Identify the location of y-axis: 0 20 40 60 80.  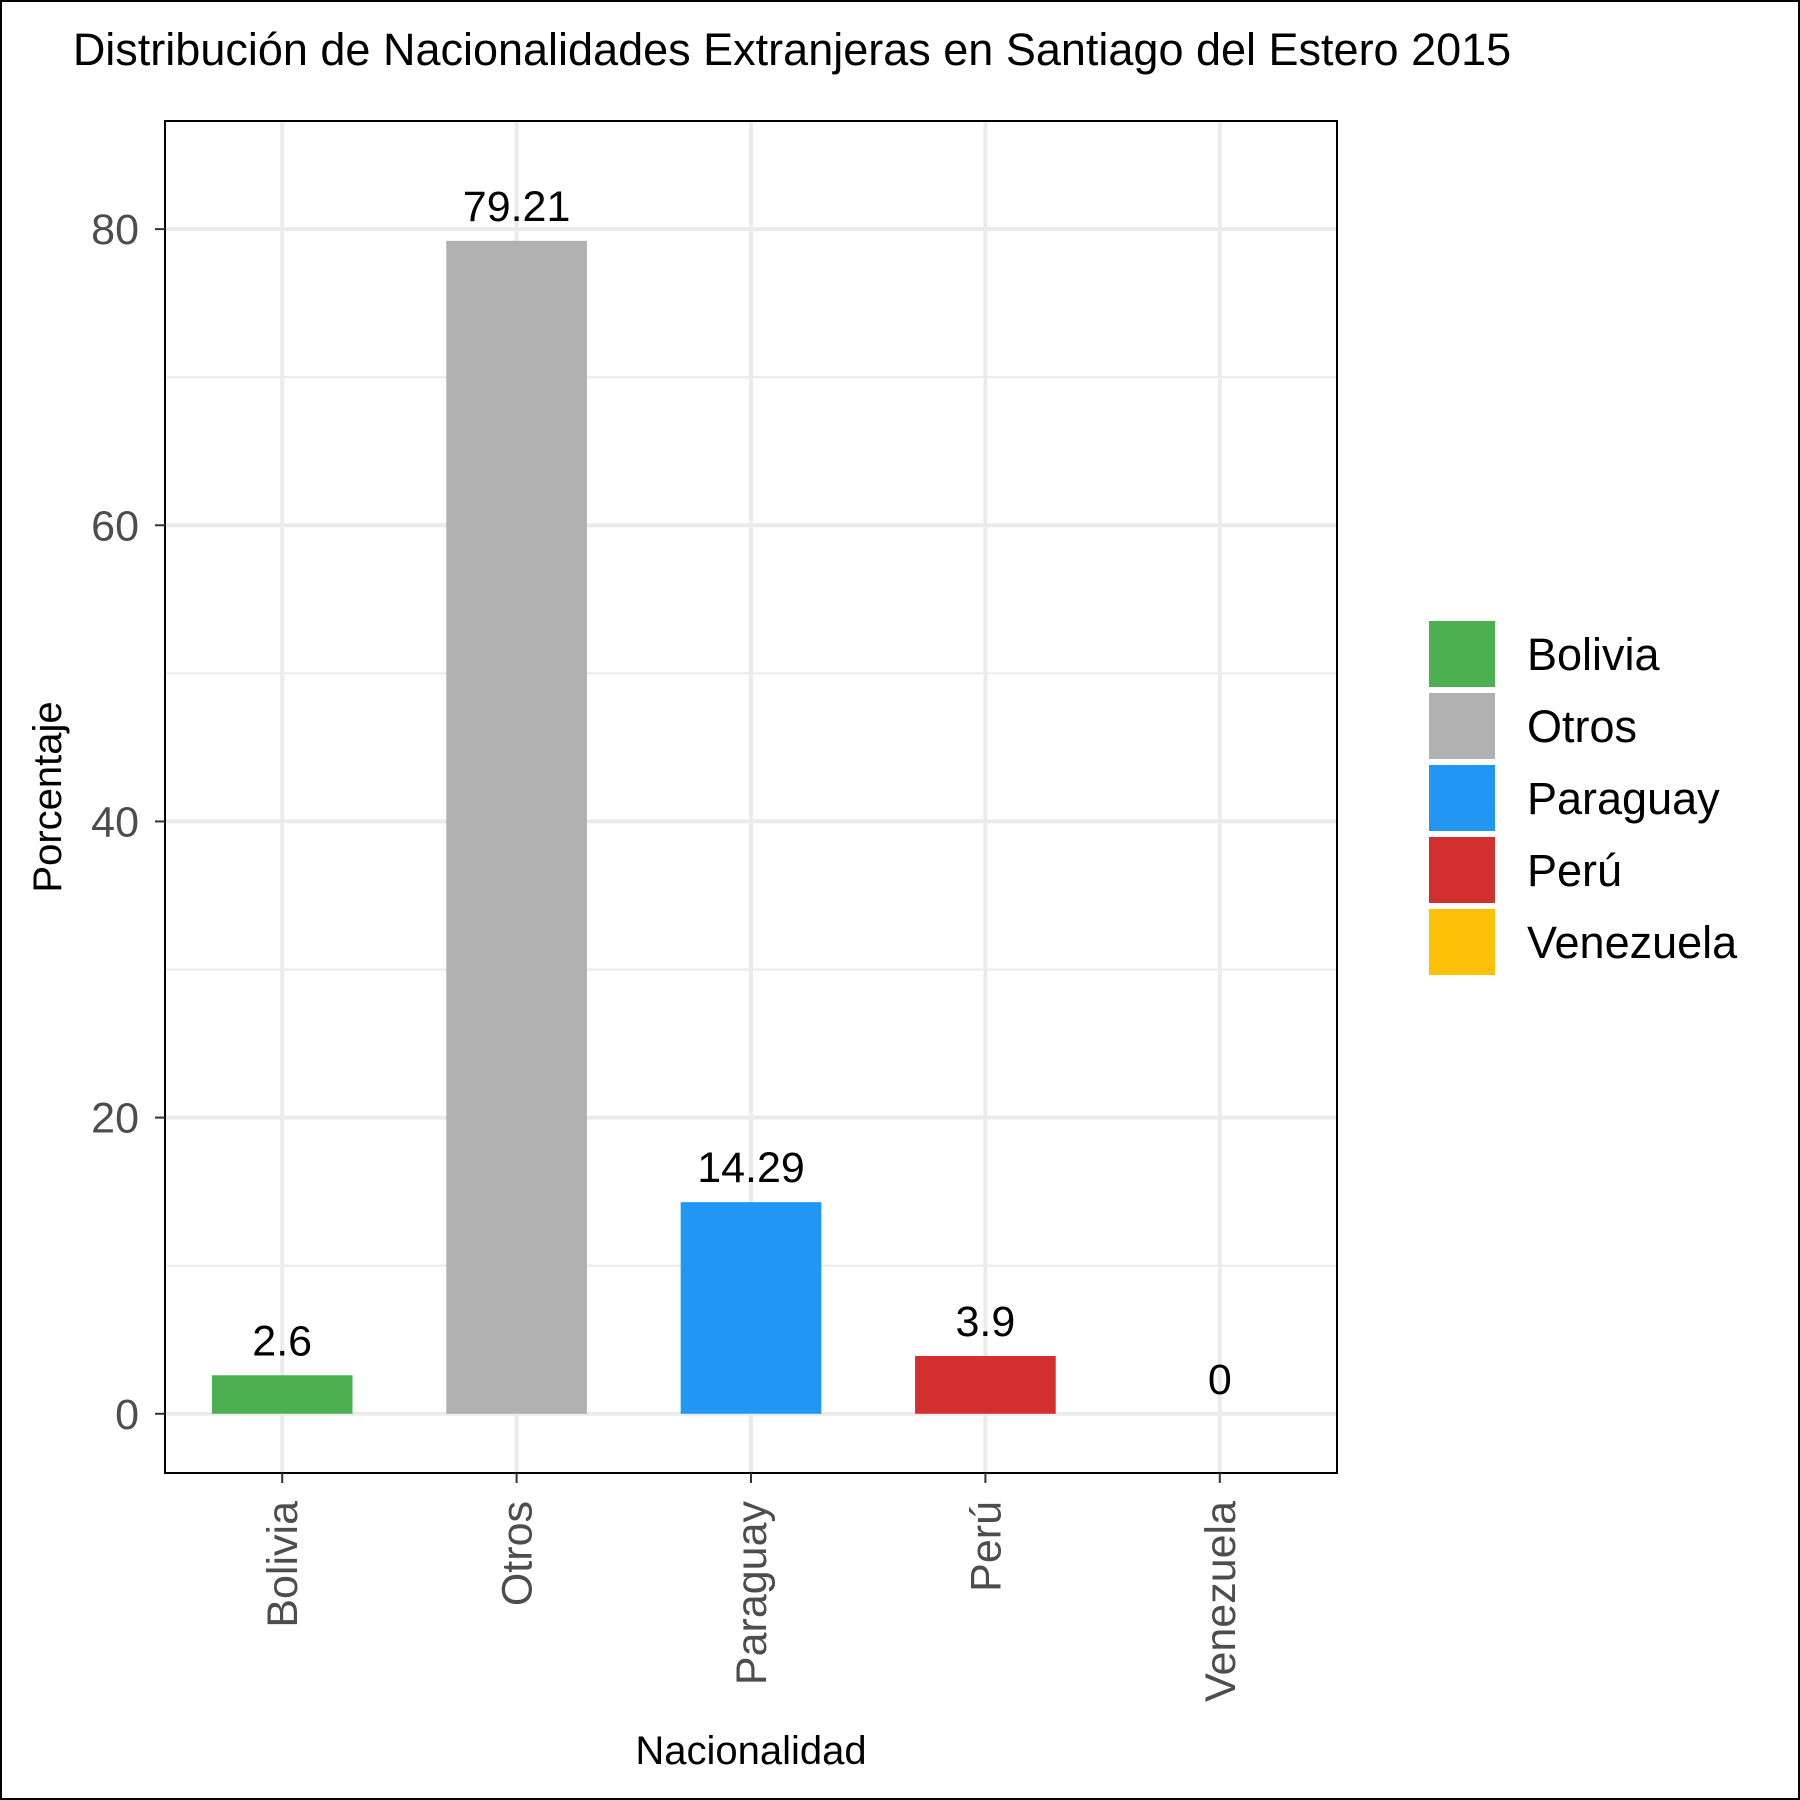
(128, 822).